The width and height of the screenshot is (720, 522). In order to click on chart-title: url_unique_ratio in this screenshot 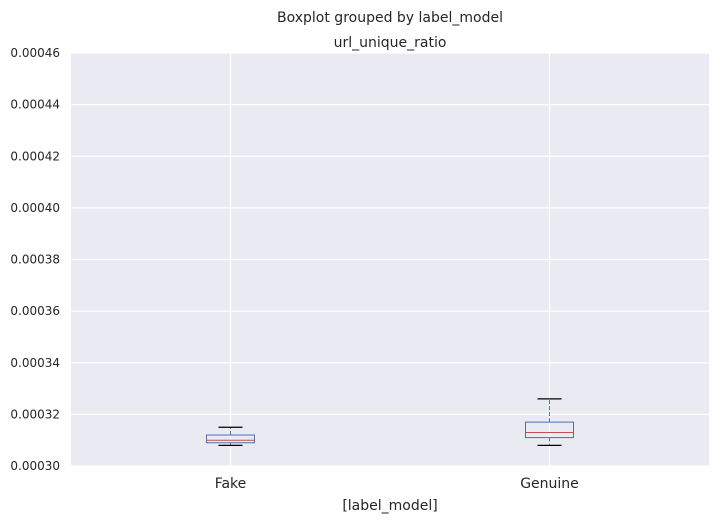, I will do `click(390, 43)`.